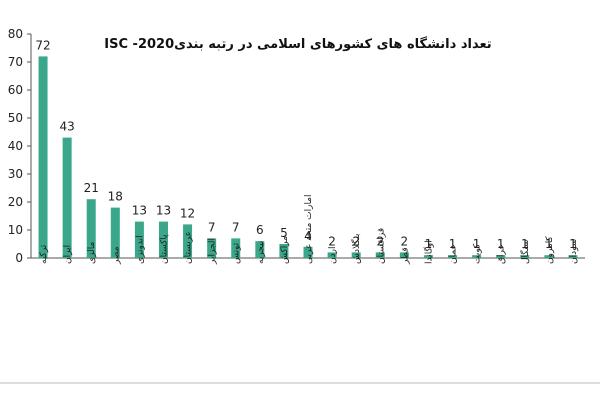  Describe the element at coordinates (68, 254) in the screenshot. I see `x-tick-label: ایران` at that location.